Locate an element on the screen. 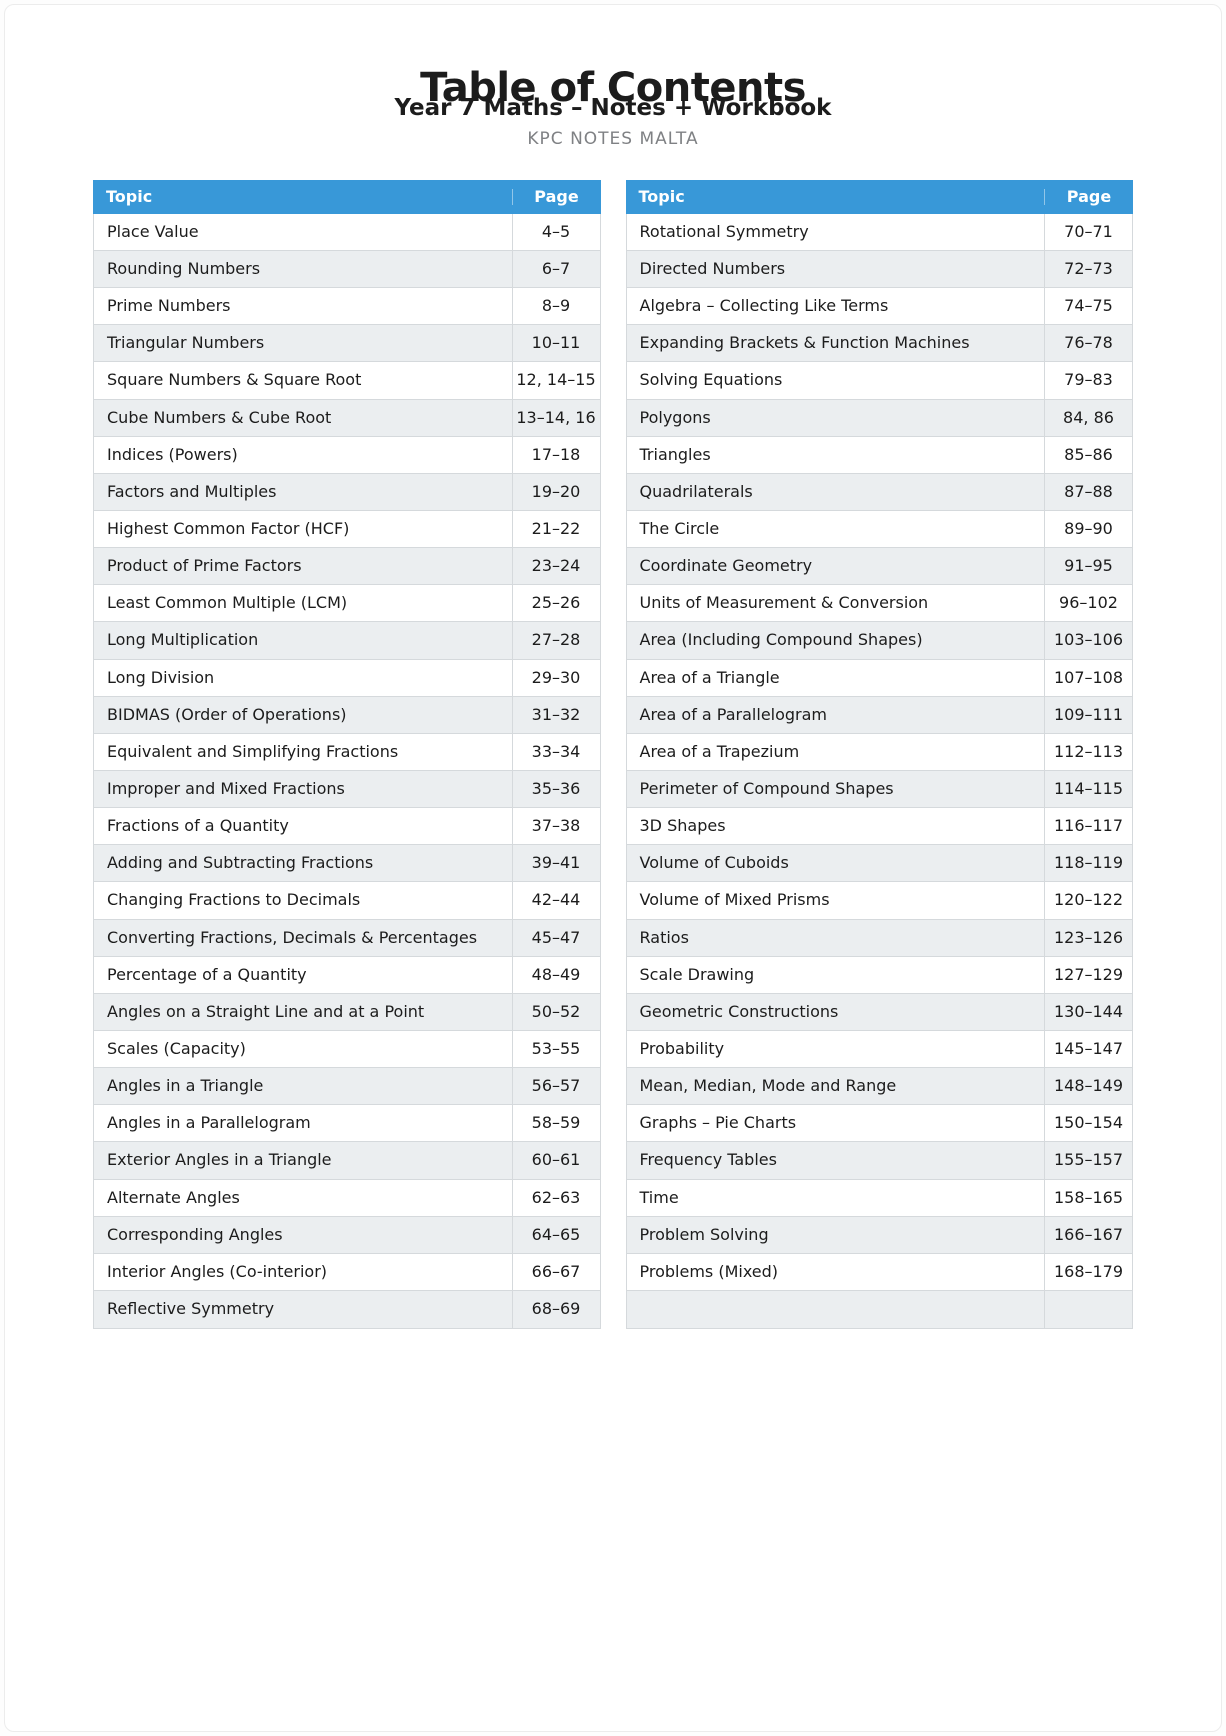  table-row: 3D Shapes 116–117 is located at coordinates (879, 827).